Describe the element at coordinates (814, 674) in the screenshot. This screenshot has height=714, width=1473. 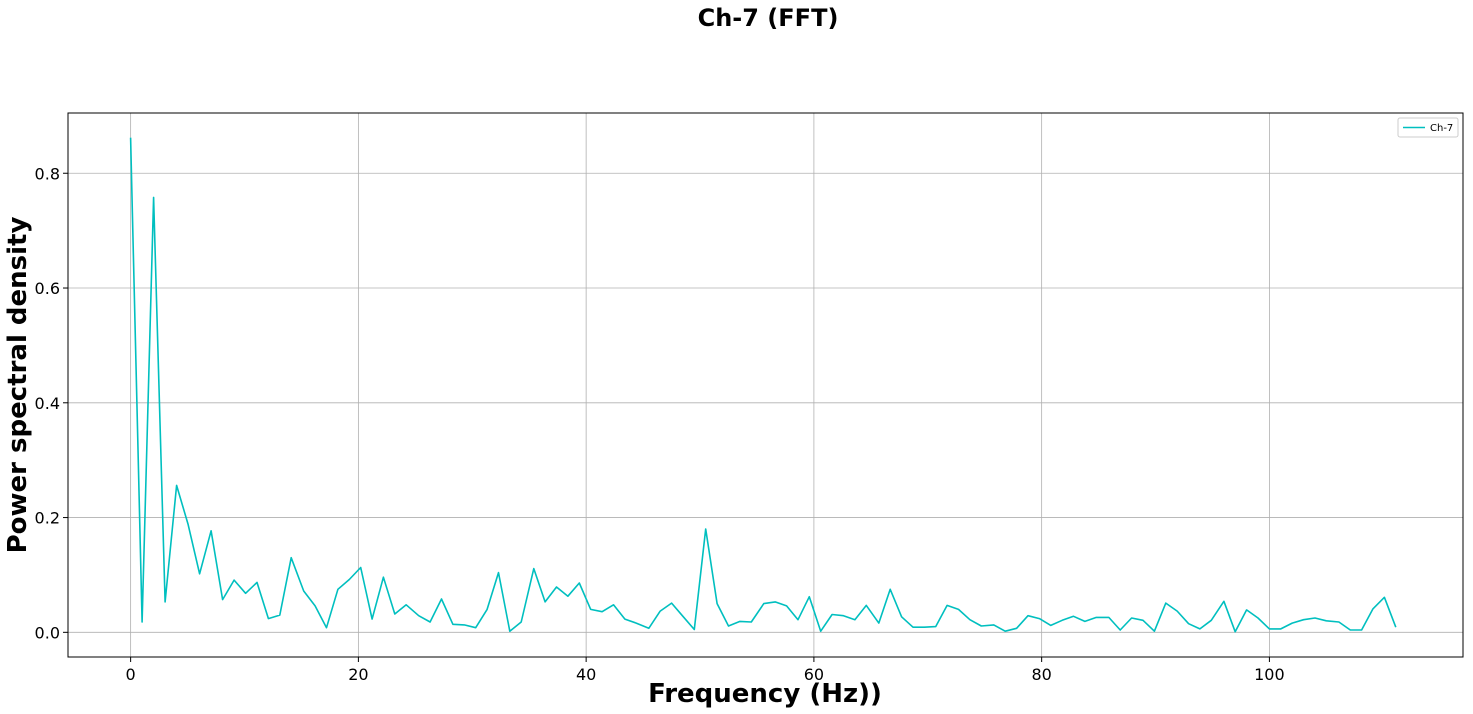
I see `x-tick-label: 60` at that location.